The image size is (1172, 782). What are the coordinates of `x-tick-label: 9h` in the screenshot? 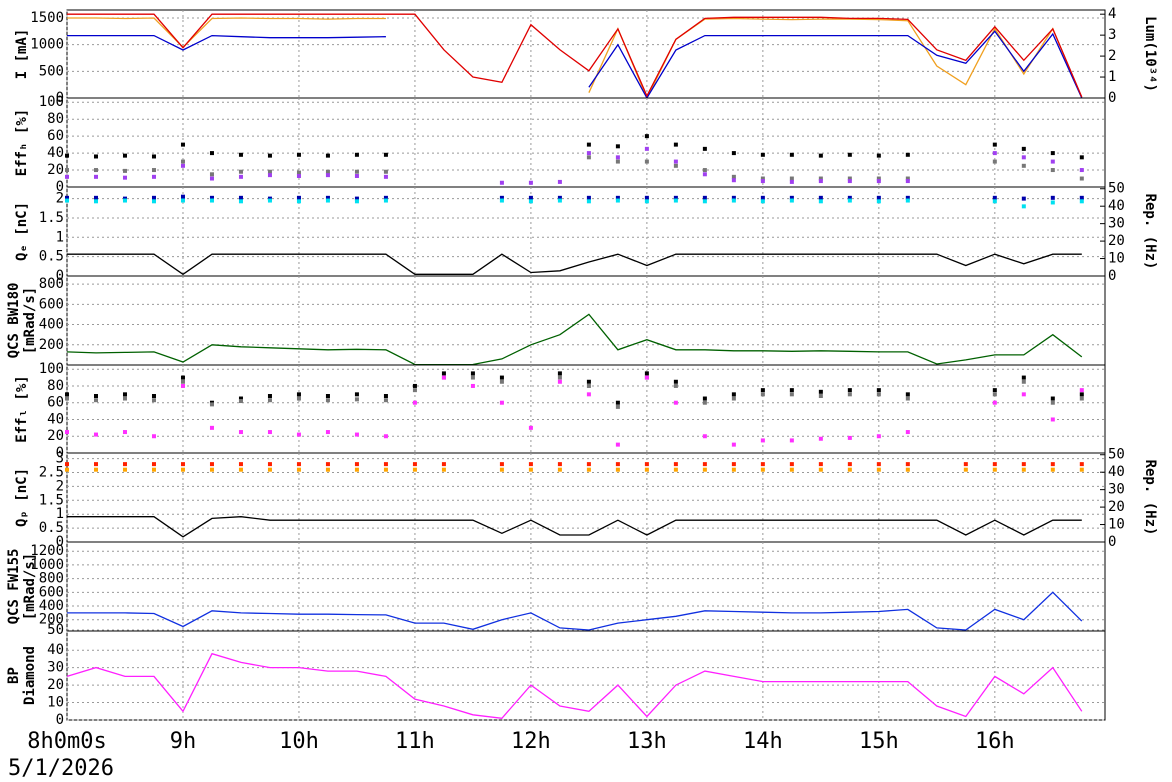 It's located at (183, 741).